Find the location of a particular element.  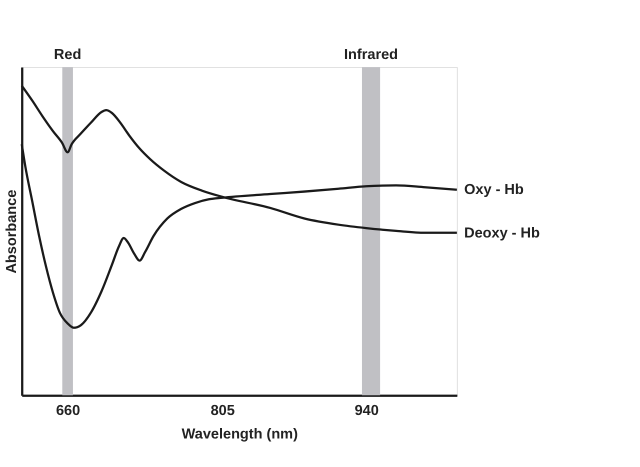

y-axis-title: Absorbance is located at coordinates (12, 232).